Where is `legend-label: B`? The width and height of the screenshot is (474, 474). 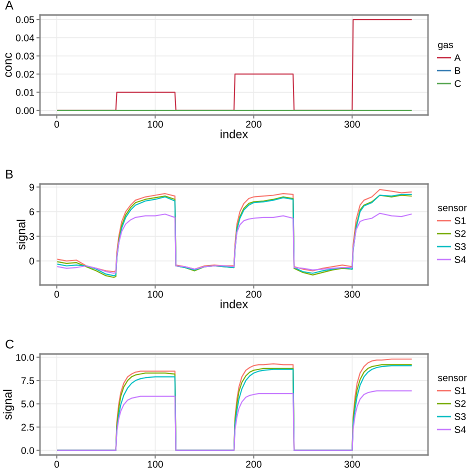 legend-label: B is located at coordinates (457, 70).